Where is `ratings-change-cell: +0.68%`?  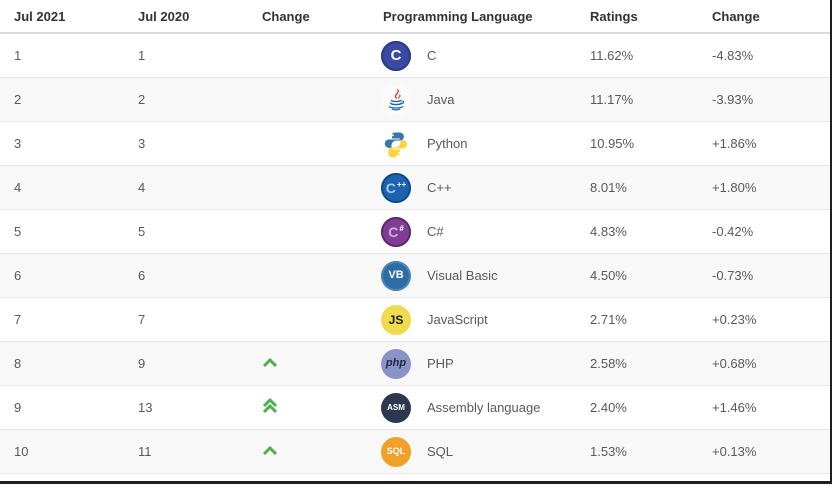 ratings-change-cell: +0.68% is located at coordinates (734, 363).